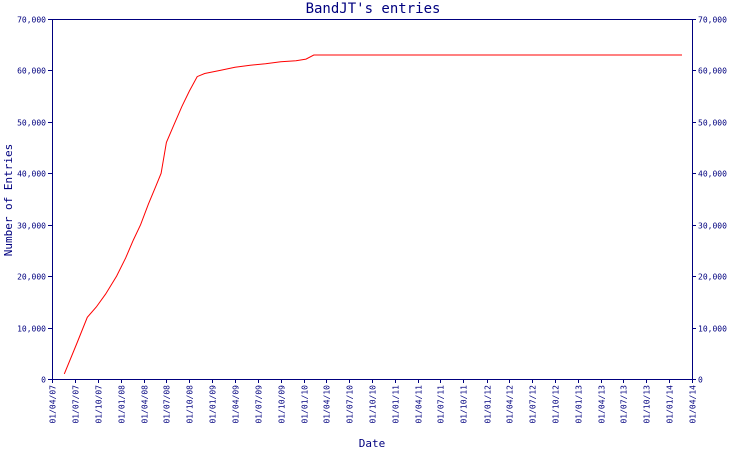 The width and height of the screenshot is (750, 450). I want to click on x-tick-label: 01/10/11, so click(464, 404).